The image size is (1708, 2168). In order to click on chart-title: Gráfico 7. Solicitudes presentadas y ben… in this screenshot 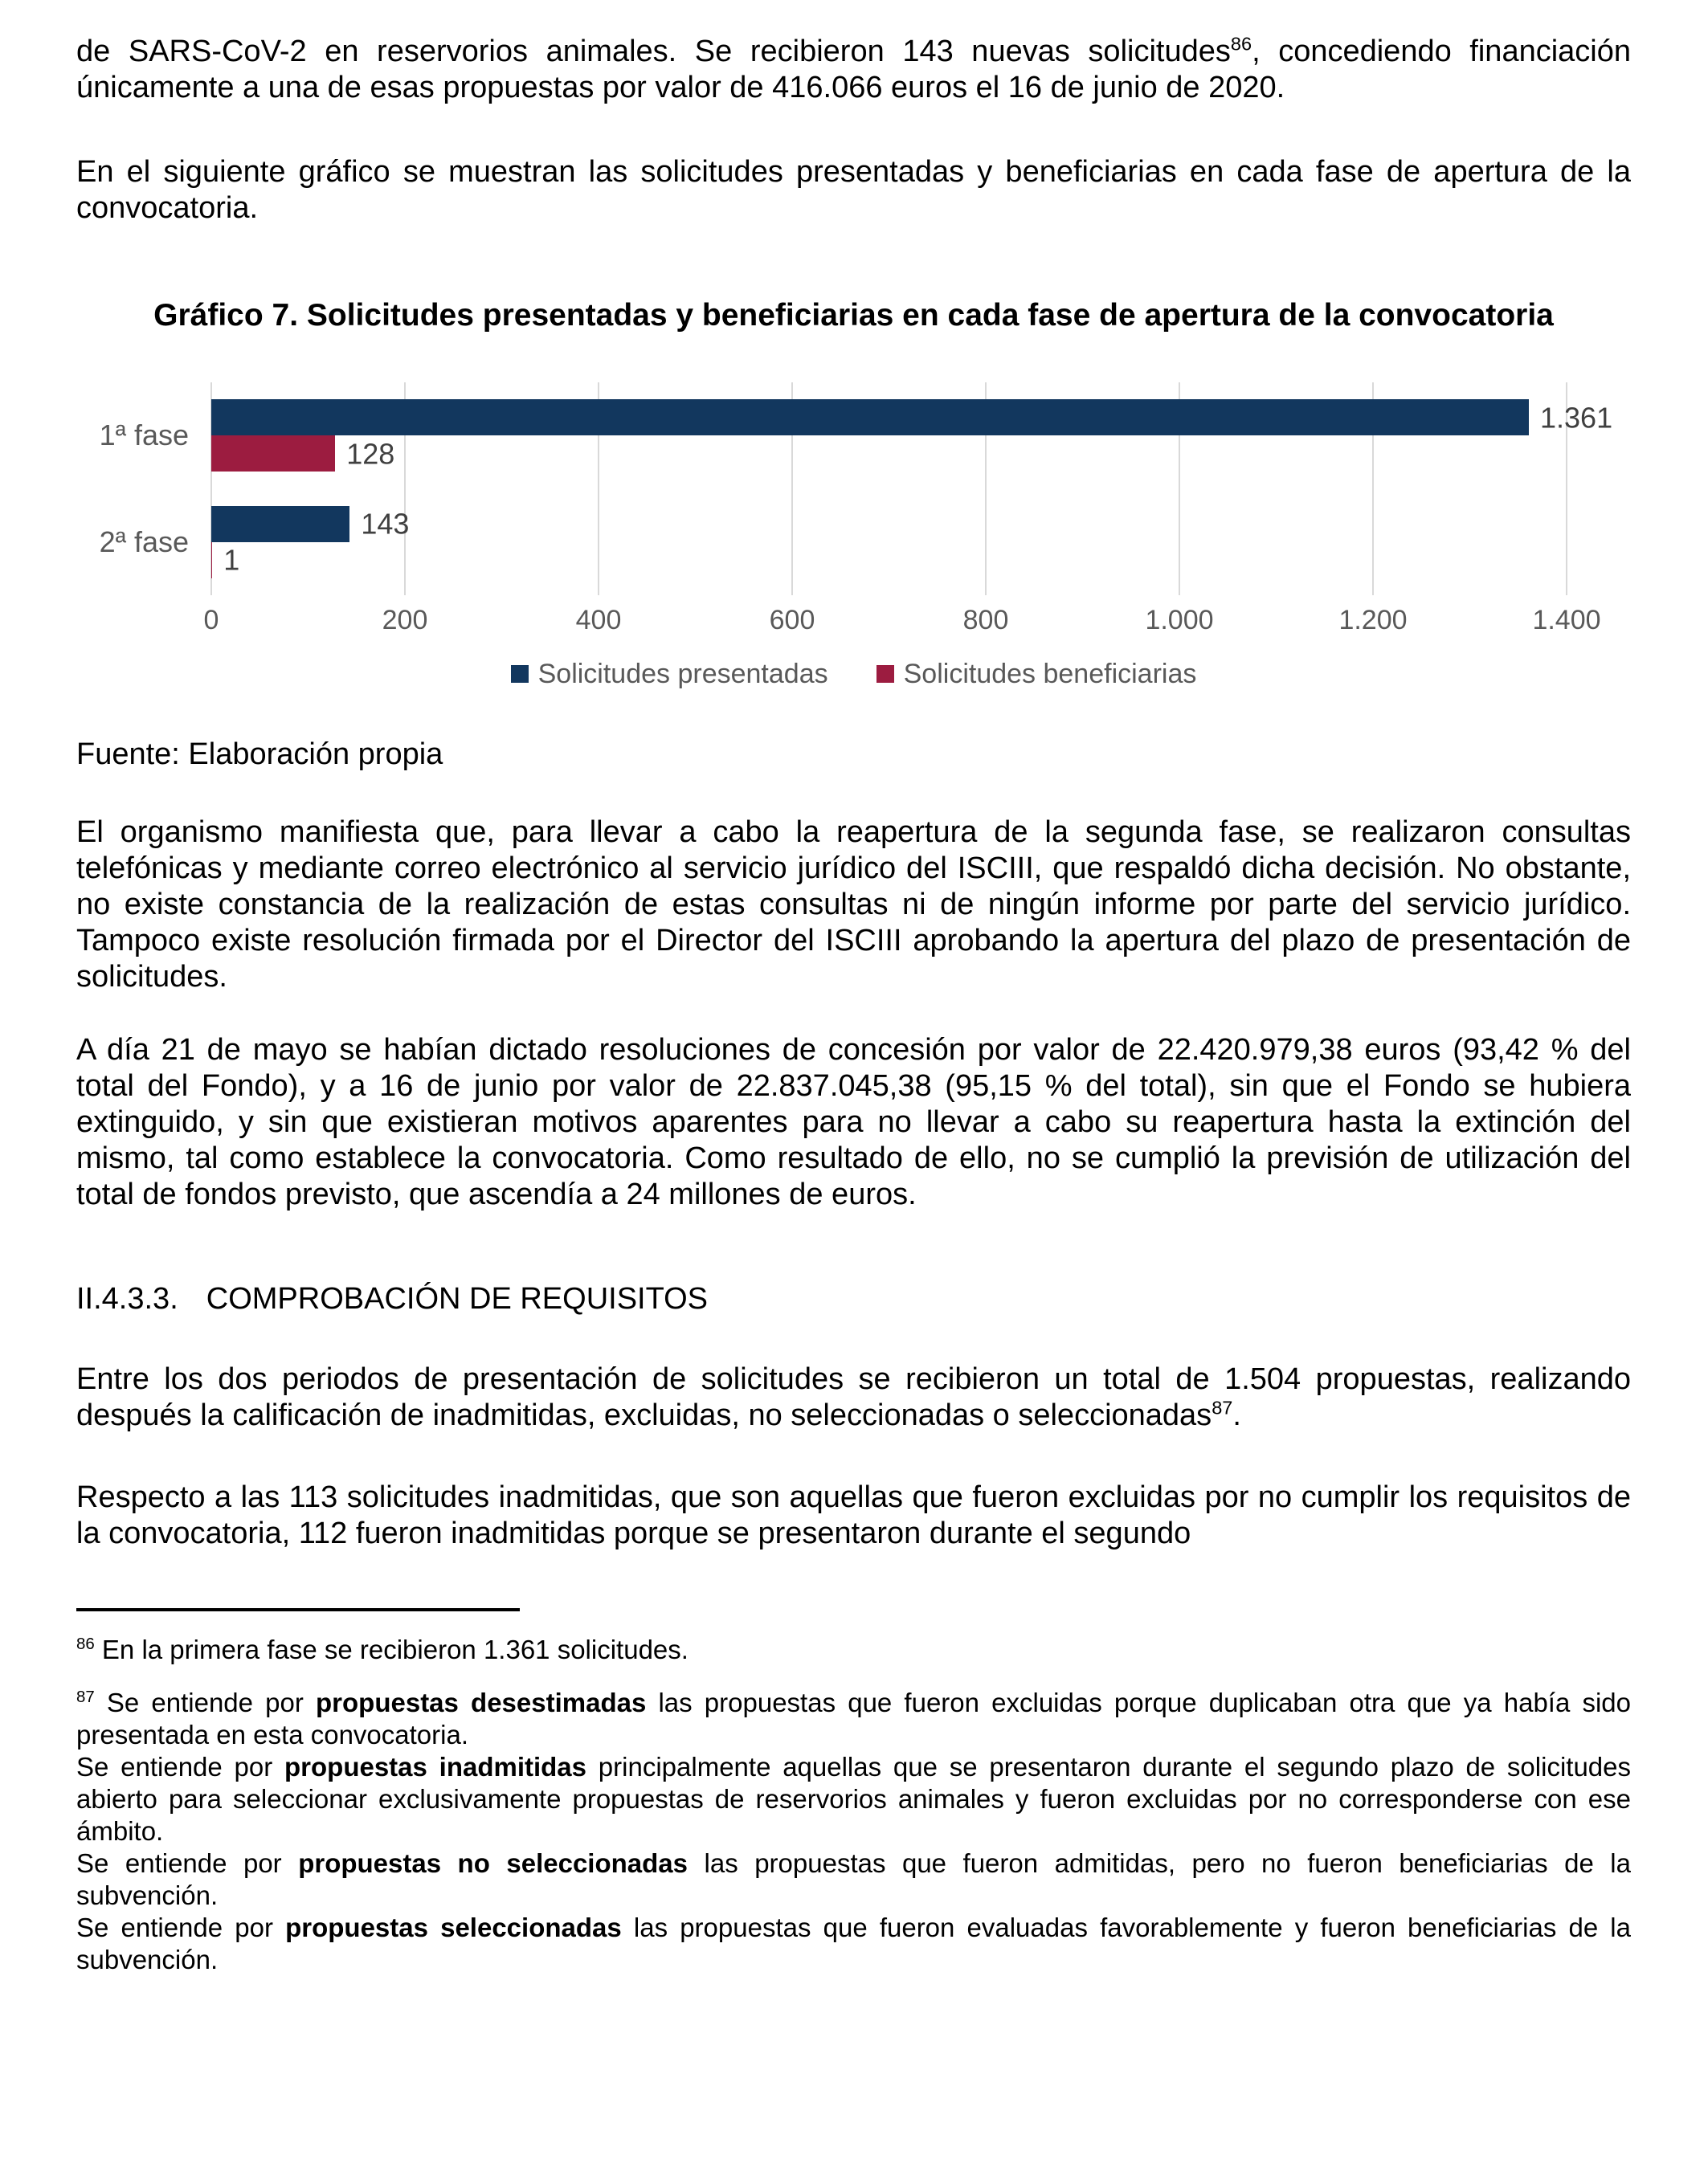, I will do `click(853, 315)`.